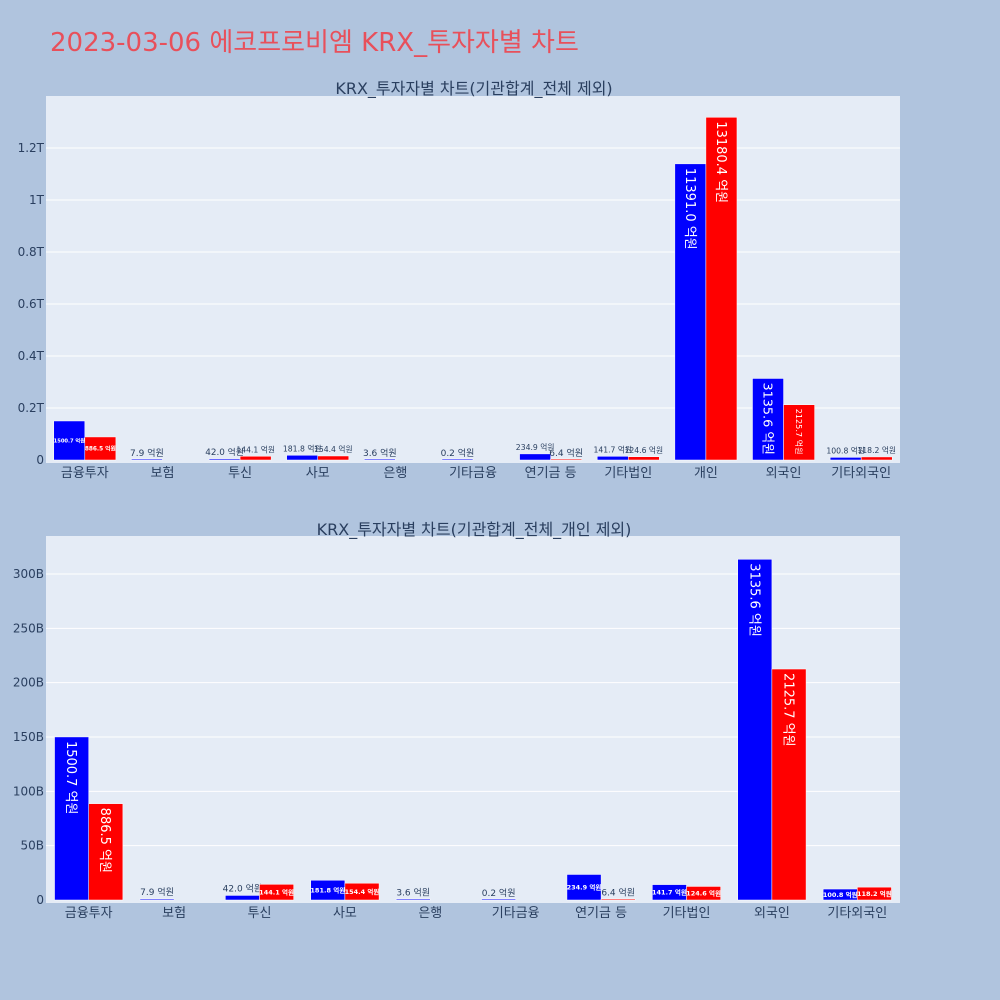 The image size is (1000, 1000). I want to click on chart2-ytick-label: 250B, so click(28, 628).